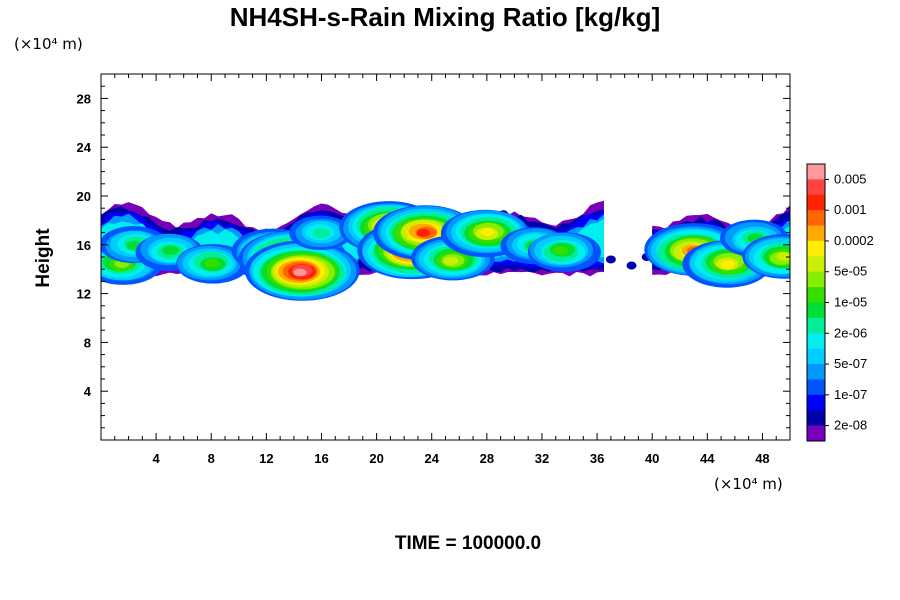 This screenshot has width=900, height=600. What do you see at coordinates (84, 245) in the screenshot?
I see `y-tick-label: 16` at bounding box center [84, 245].